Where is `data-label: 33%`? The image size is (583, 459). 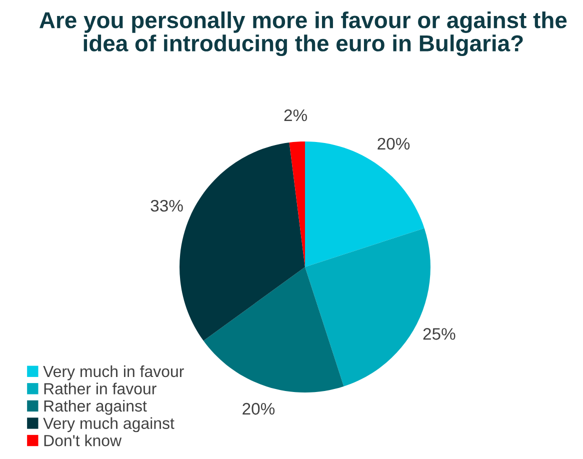
data-label: 33% is located at coordinates (166, 206).